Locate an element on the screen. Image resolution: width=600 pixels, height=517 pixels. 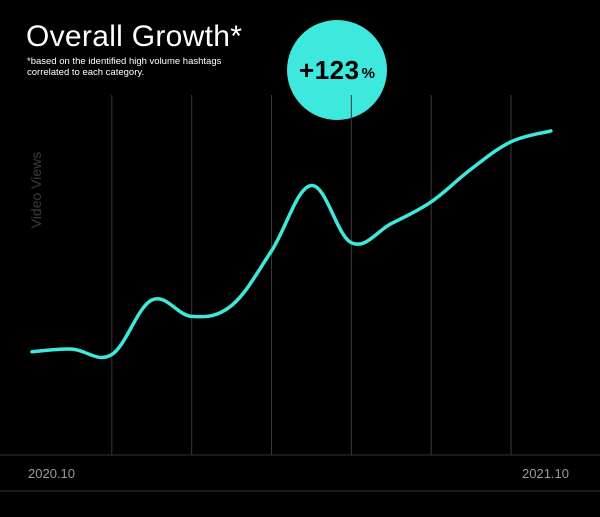
growth-badge: +123 % is located at coordinates (337, 70).